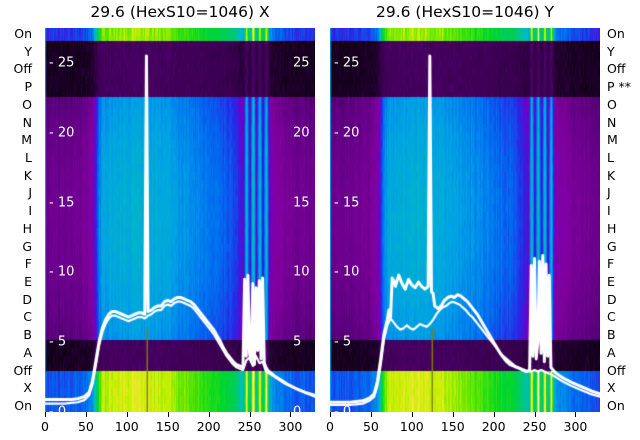 This screenshot has width=640, height=440. What do you see at coordinates (464, 12) in the screenshot?
I see `panel-title-y: 29.6 (HexS10=1046) Y` at bounding box center [464, 12].